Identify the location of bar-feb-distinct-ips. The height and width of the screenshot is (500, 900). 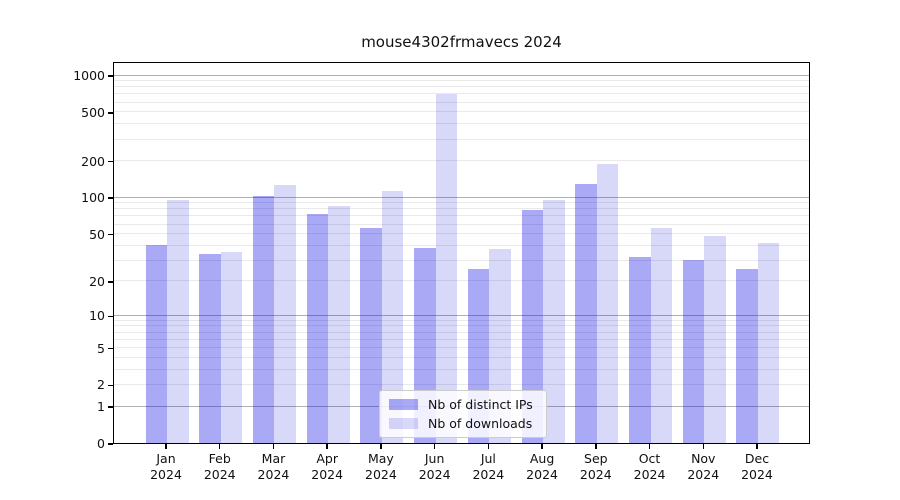
(210, 348).